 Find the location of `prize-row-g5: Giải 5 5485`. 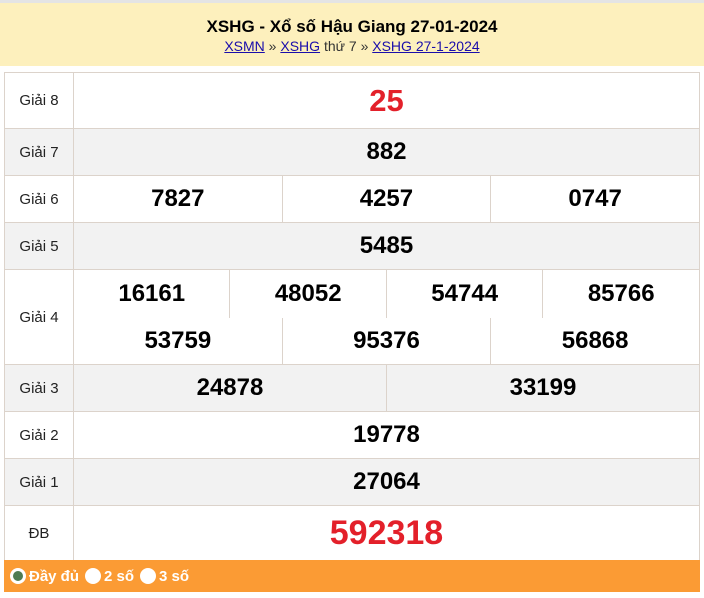

prize-row-g5: Giải 5 5485 is located at coordinates (352, 246).